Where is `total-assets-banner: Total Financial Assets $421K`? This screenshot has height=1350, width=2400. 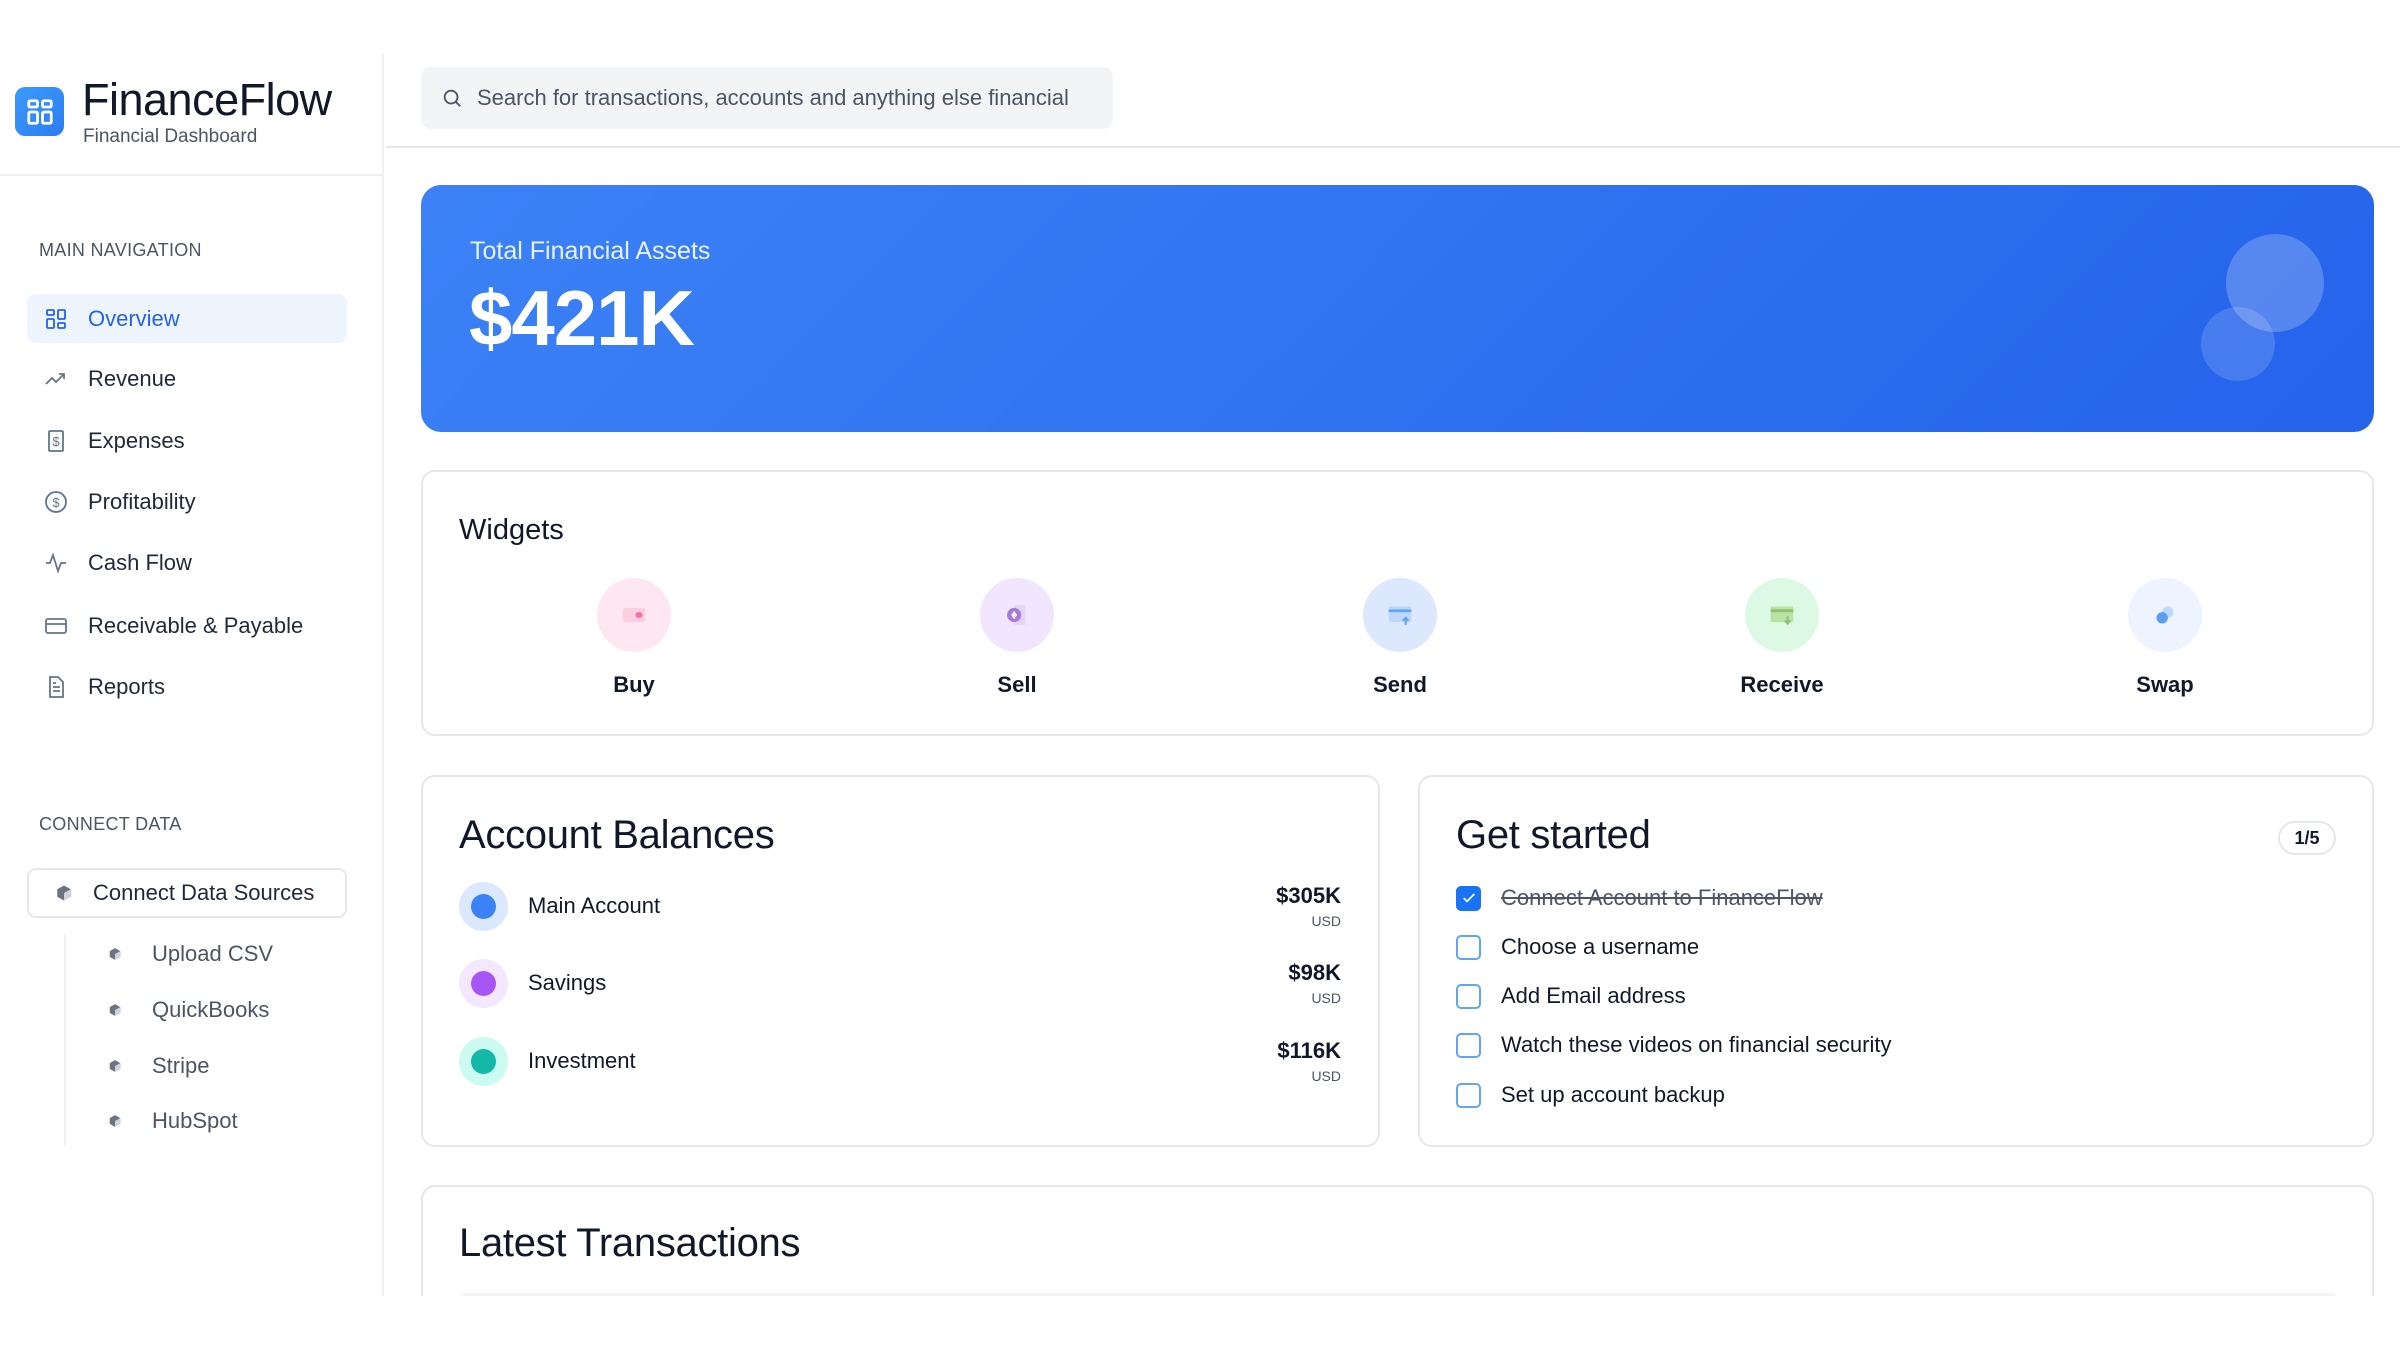
total-assets-banner: Total Financial Assets $421K is located at coordinates (1397, 308).